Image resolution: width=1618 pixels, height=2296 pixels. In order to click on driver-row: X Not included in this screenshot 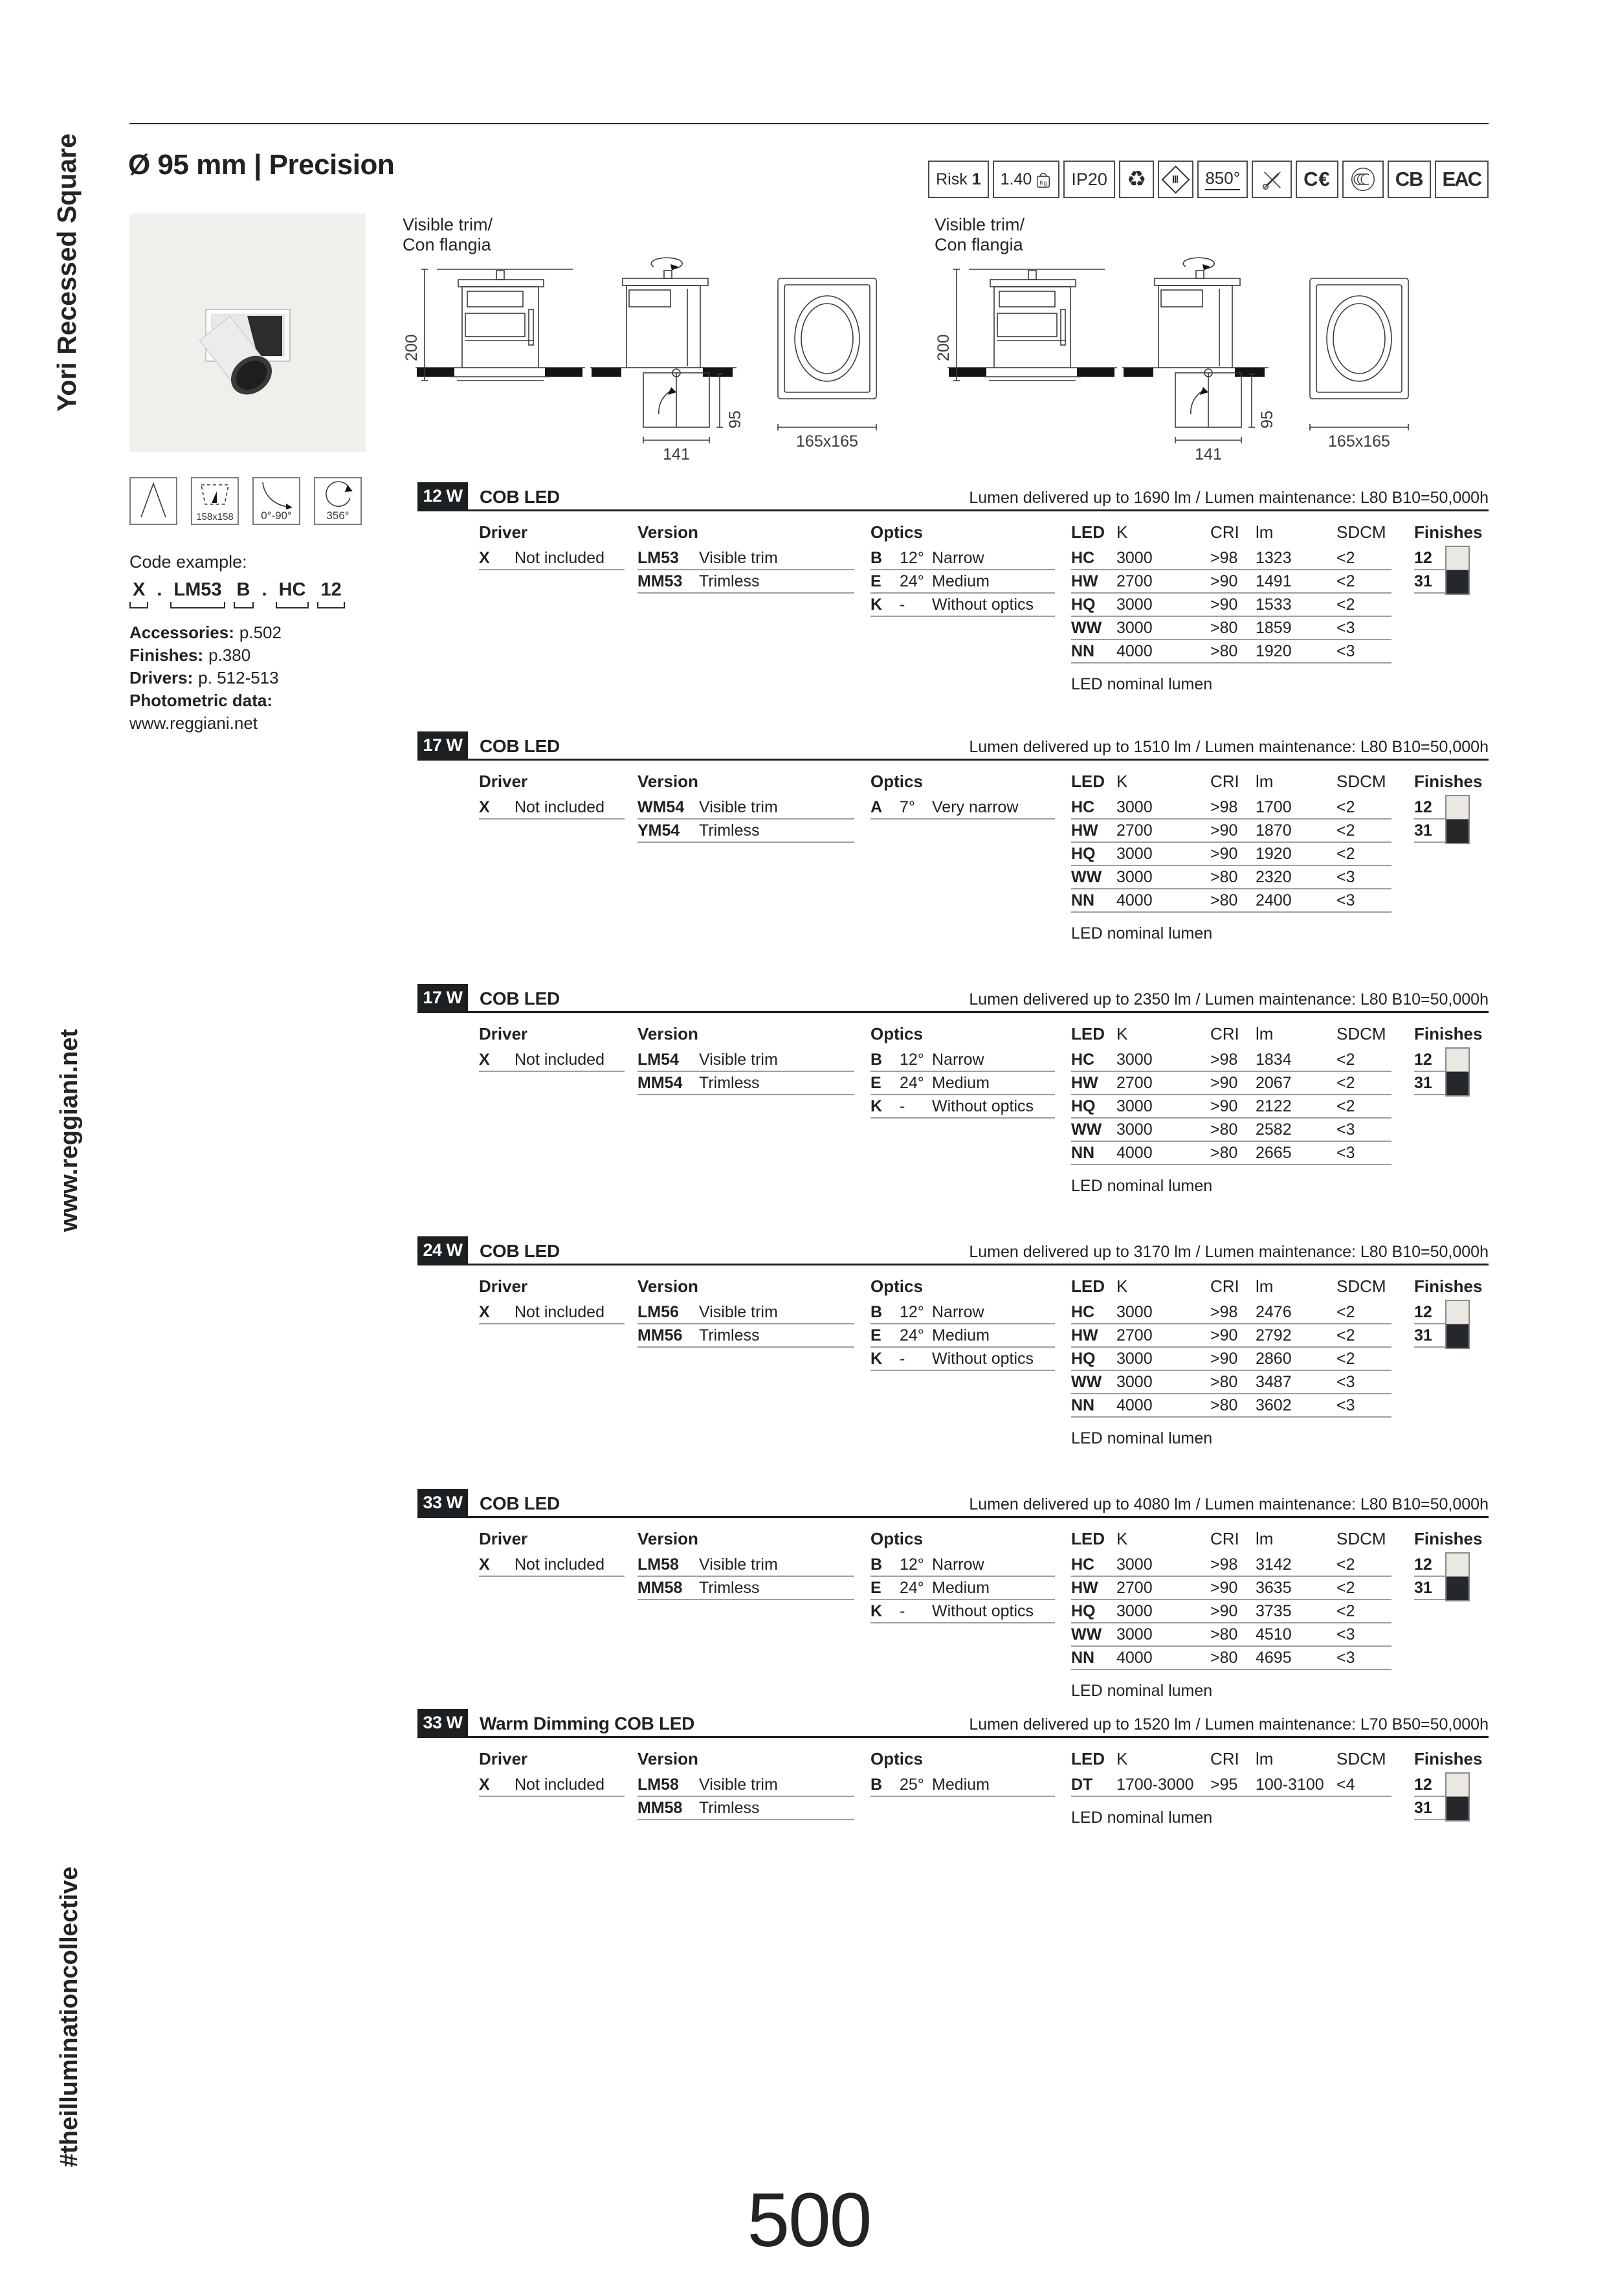, I will do `click(552, 1788)`.